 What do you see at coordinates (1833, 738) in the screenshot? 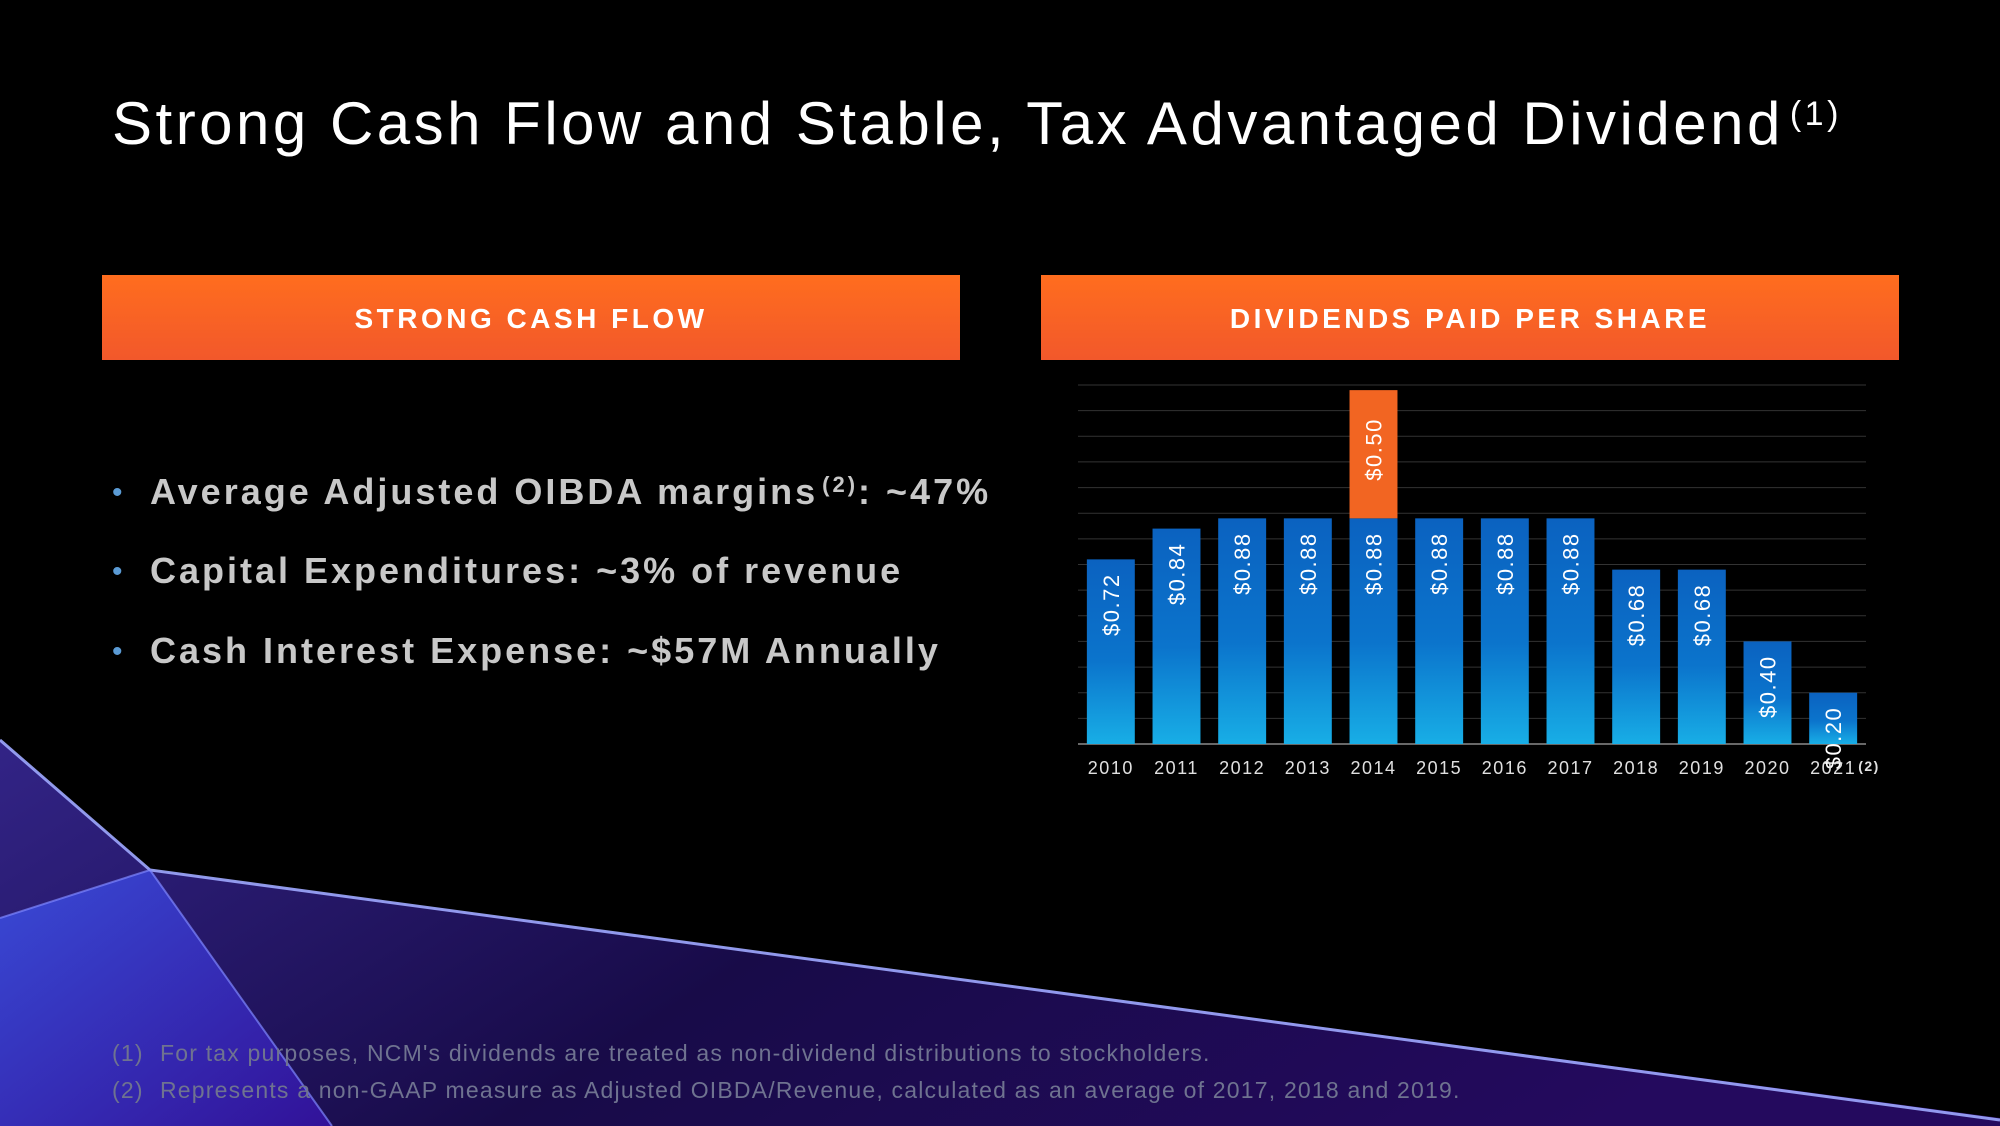
I see `value-label: $0.20` at bounding box center [1833, 738].